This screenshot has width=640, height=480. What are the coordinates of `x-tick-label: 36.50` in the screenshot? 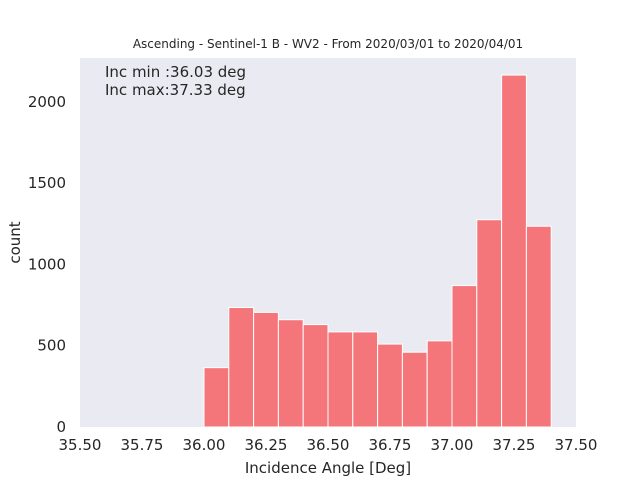 It's located at (328, 445).